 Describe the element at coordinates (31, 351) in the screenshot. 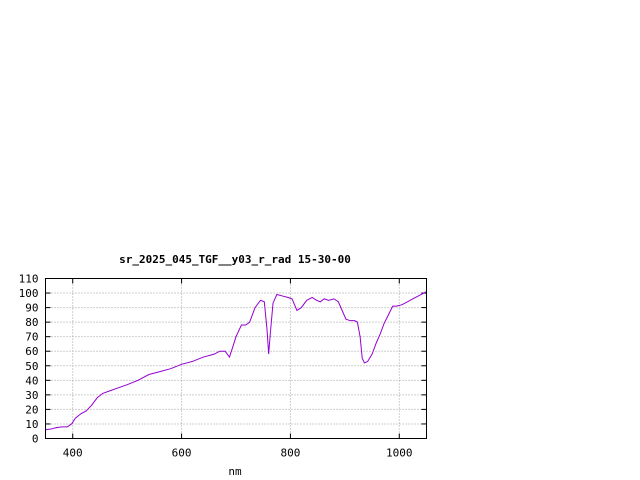

I see `y-tick-label: 60` at that location.